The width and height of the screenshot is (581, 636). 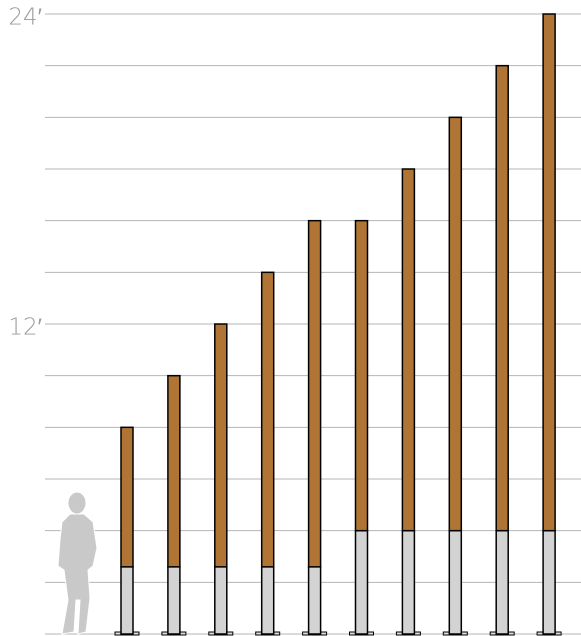 What do you see at coordinates (77, 563) in the screenshot?
I see `person-silhouette` at bounding box center [77, 563].